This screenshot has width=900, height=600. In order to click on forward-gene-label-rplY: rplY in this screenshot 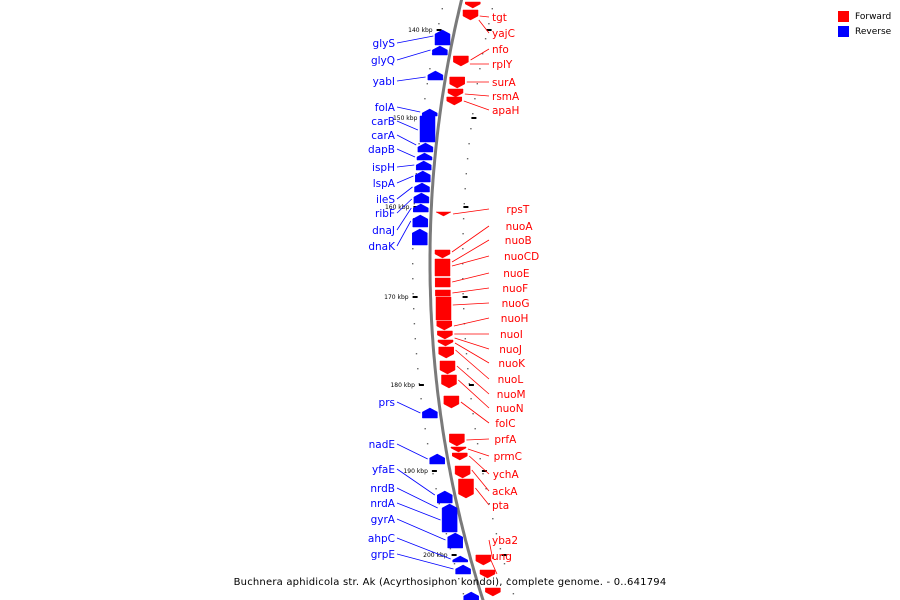, I will do `click(502, 65)`.